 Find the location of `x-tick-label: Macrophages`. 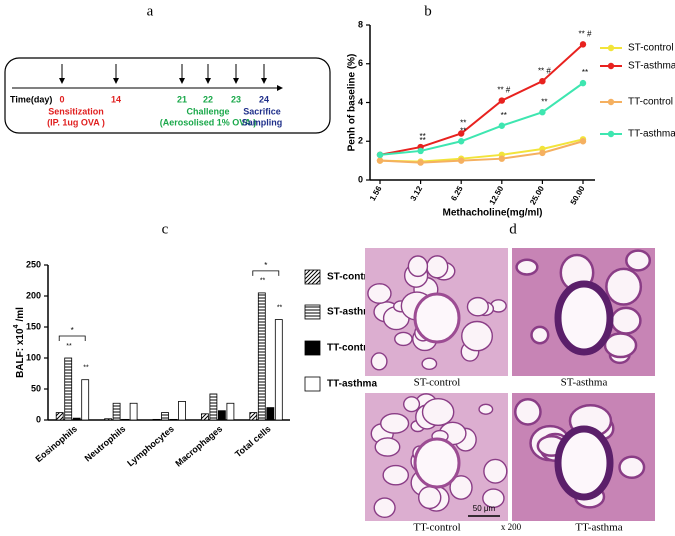

x-tick-label: Macrophages is located at coordinates (198, 446).